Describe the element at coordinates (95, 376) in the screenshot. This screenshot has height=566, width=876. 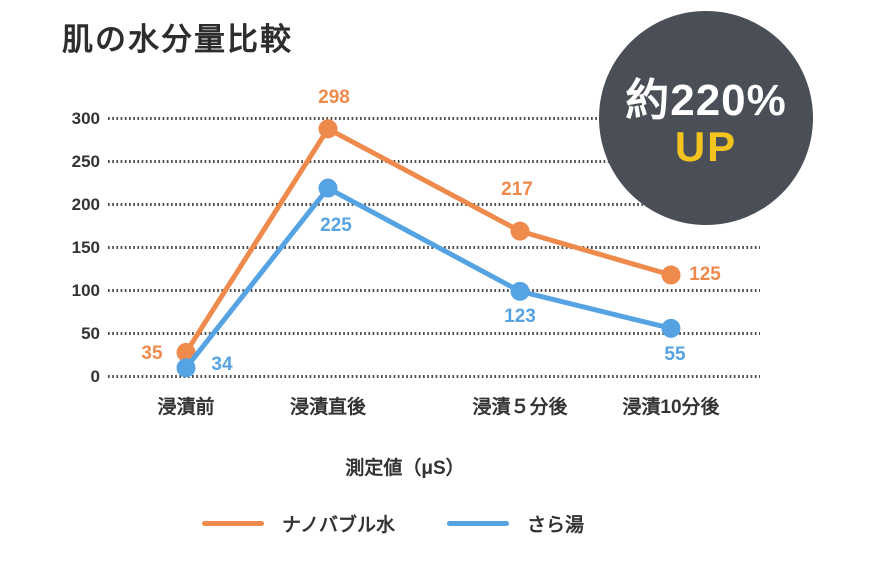
I see `y-axis-tick-label: 0` at that location.